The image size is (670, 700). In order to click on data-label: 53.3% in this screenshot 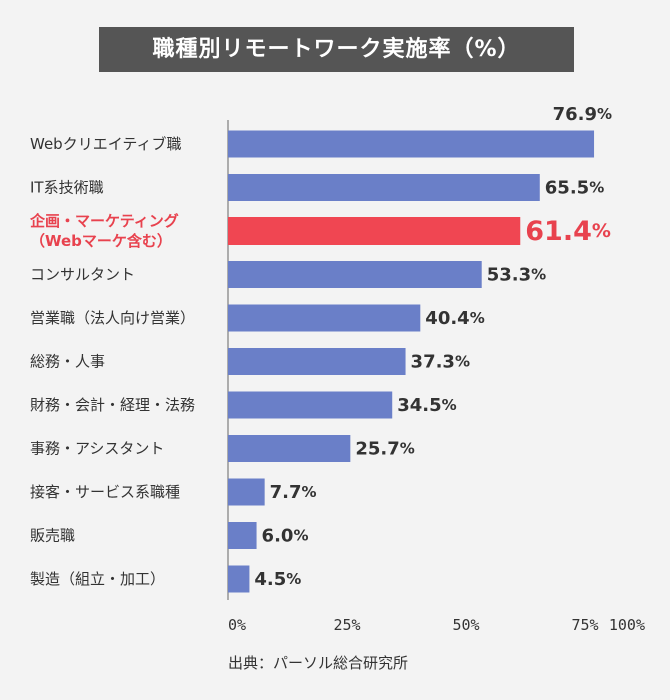, I will do `click(516, 274)`.